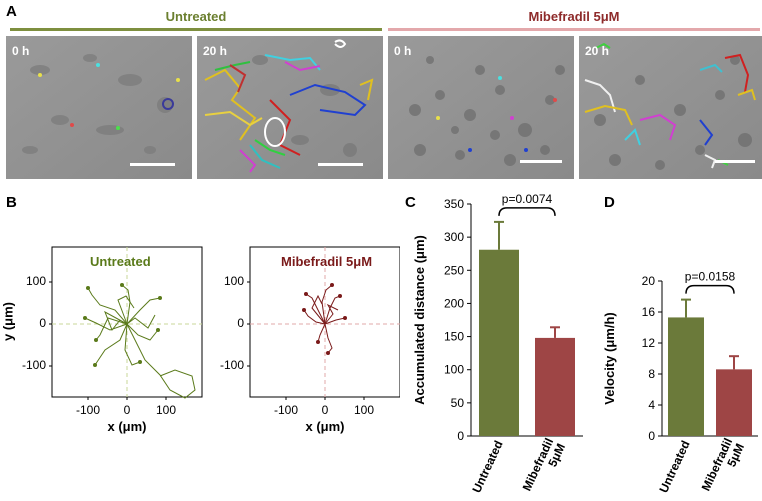  Describe the element at coordinates (649, 281) in the screenshot. I see `velocity-ytick-label: 20` at that location.